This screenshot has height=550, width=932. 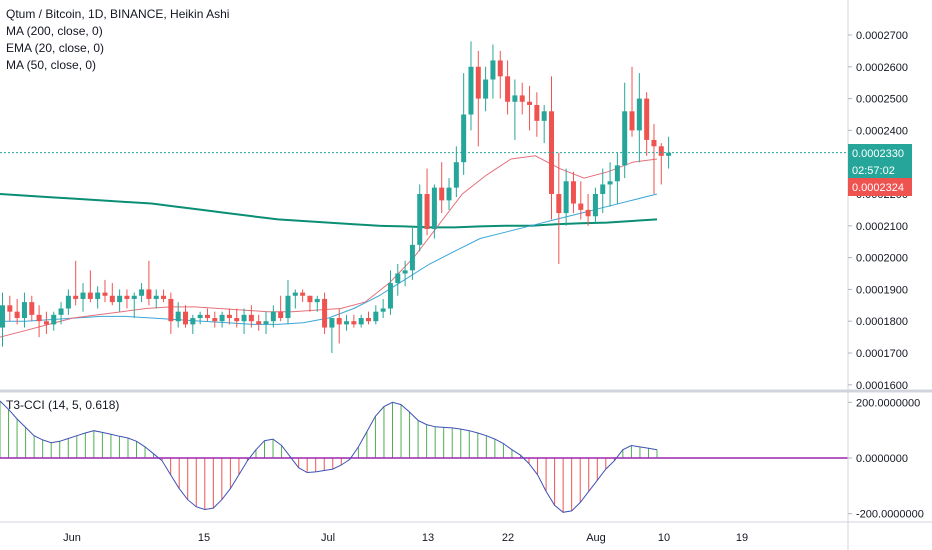 What do you see at coordinates (51, 65) in the screenshot?
I see `ma50-legend: MA (50, close, 0)` at bounding box center [51, 65].